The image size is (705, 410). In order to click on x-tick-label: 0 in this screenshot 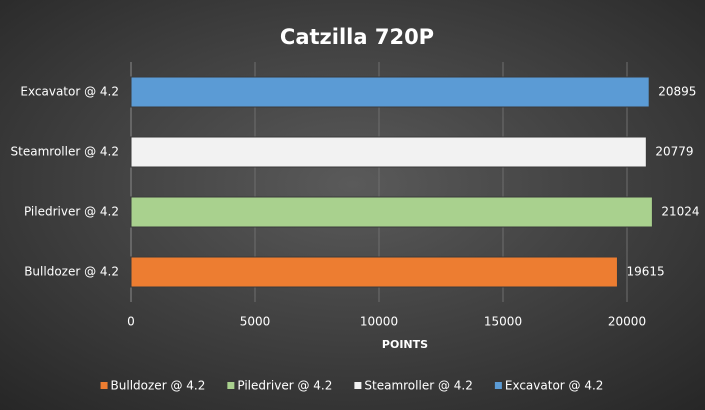, I will do `click(131, 322)`.